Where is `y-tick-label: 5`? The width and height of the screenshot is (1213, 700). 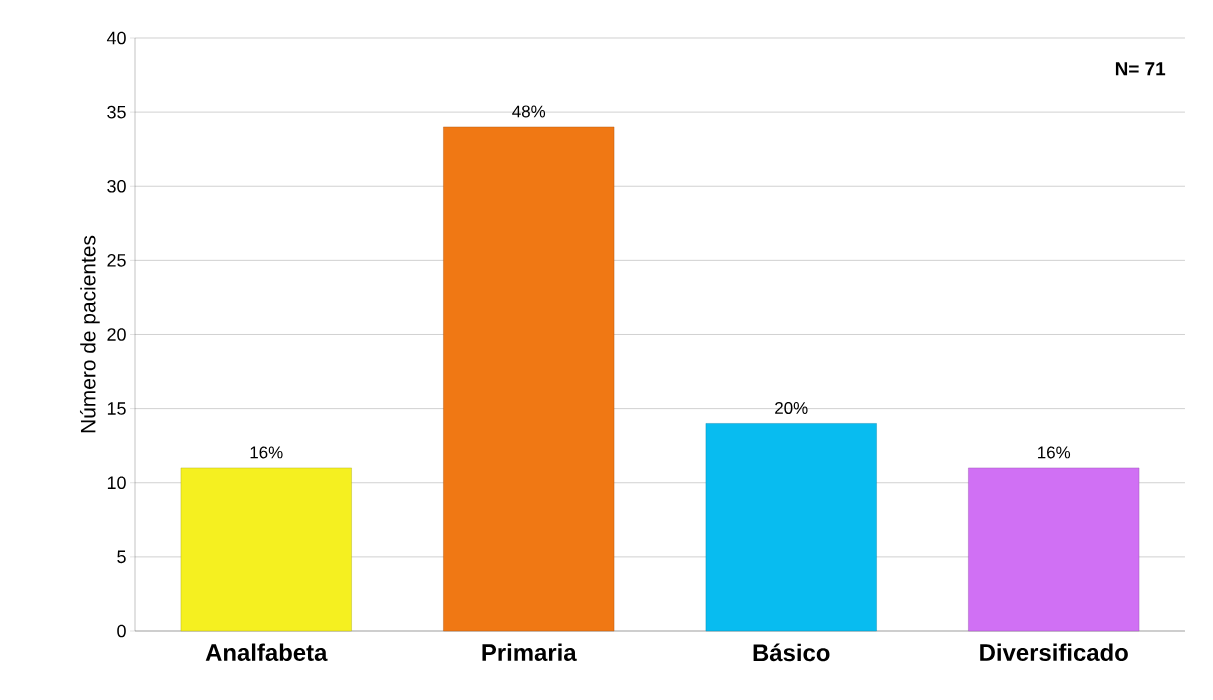
y-tick-label: 5 is located at coordinates (121, 557).